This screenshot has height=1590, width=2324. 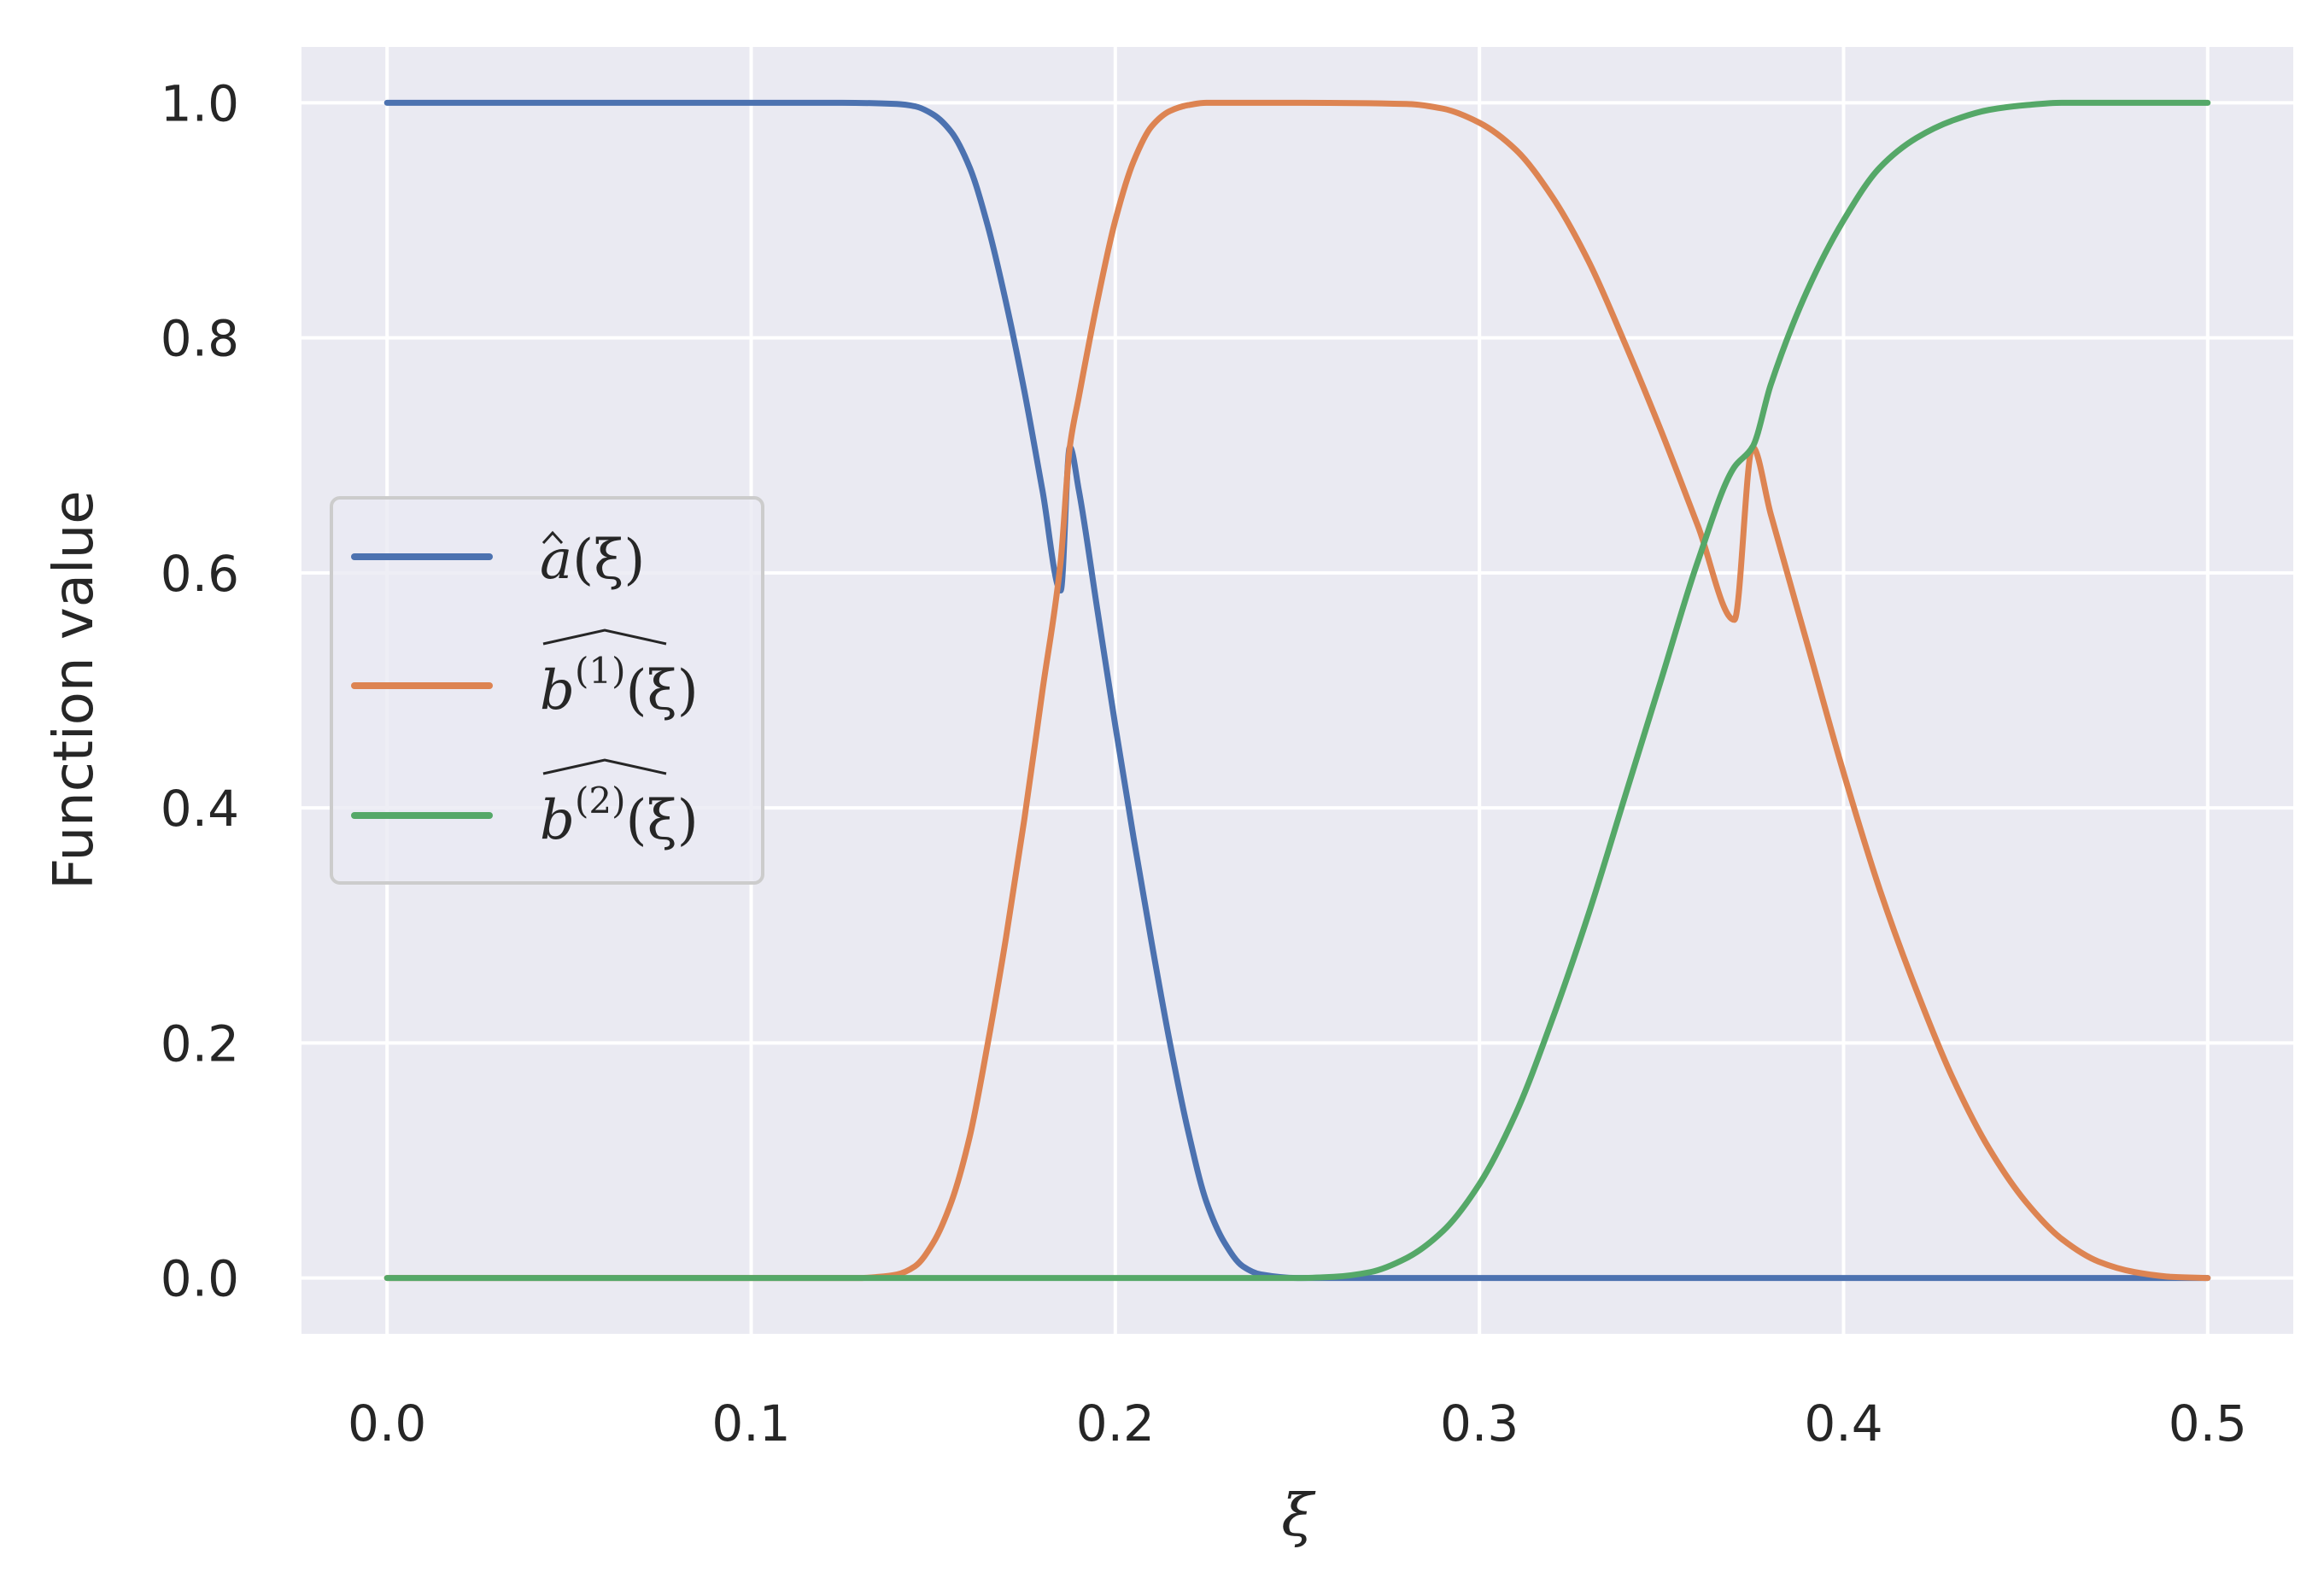 I want to click on hat-accent, so click(x=552, y=537).